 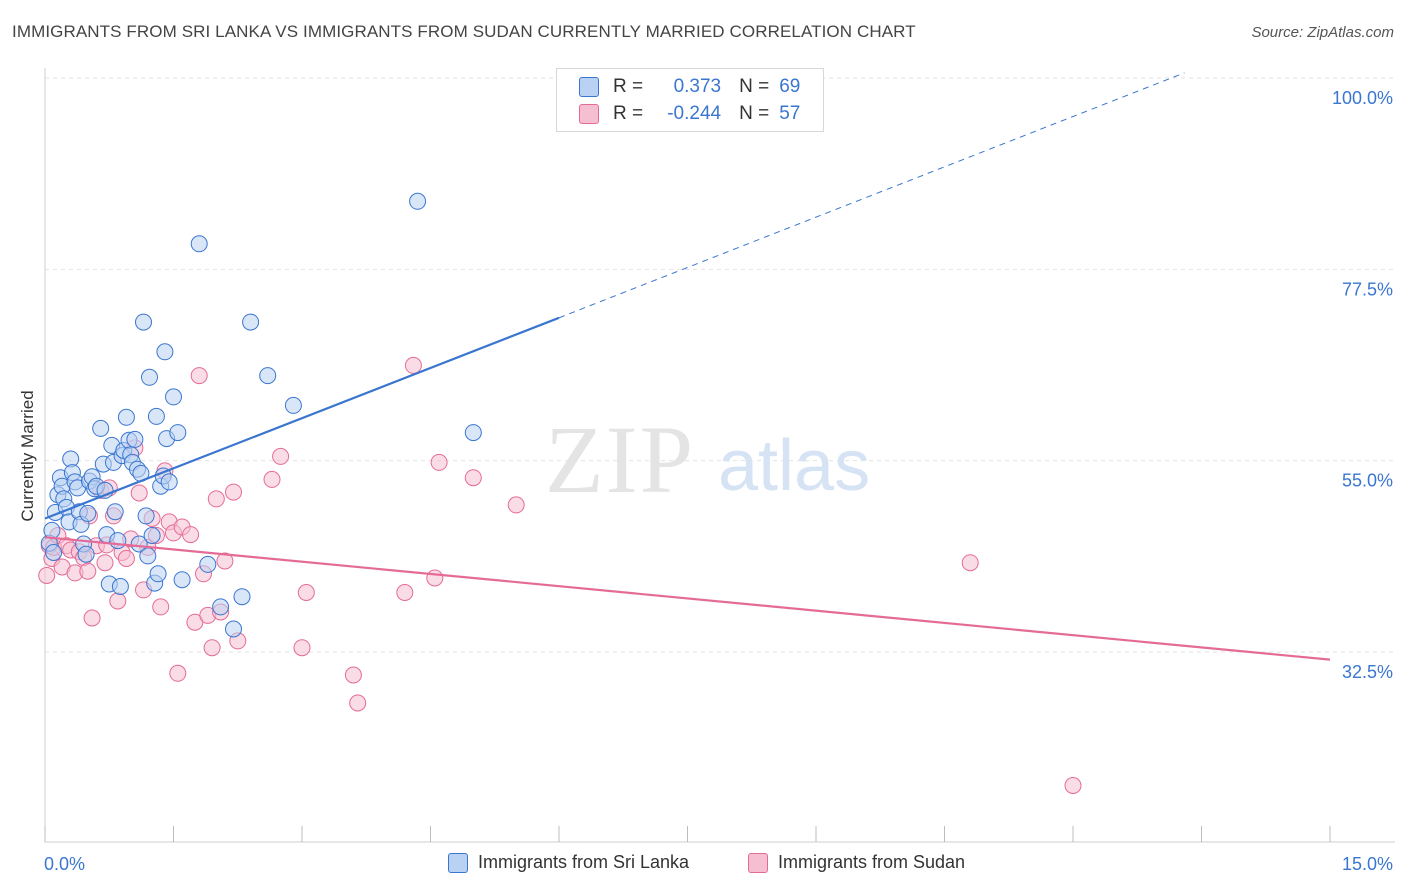 What do you see at coordinates (458, 862) in the screenshot?
I see `bottom-legend-swatch-blue` at bounding box center [458, 862].